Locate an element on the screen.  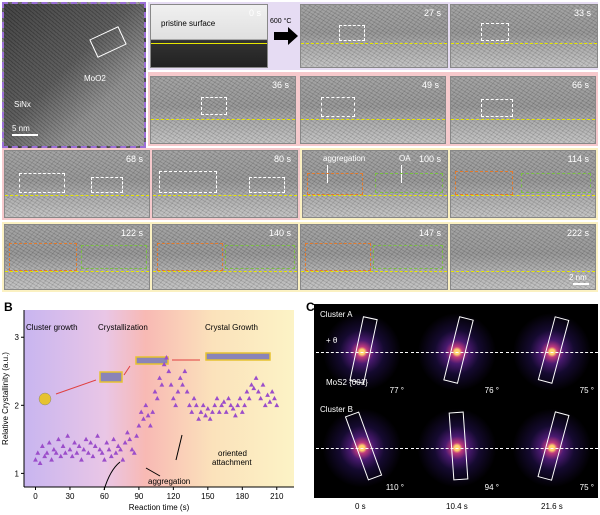
oa-annotation: oriented attachment is located at coordinates (232, 458).